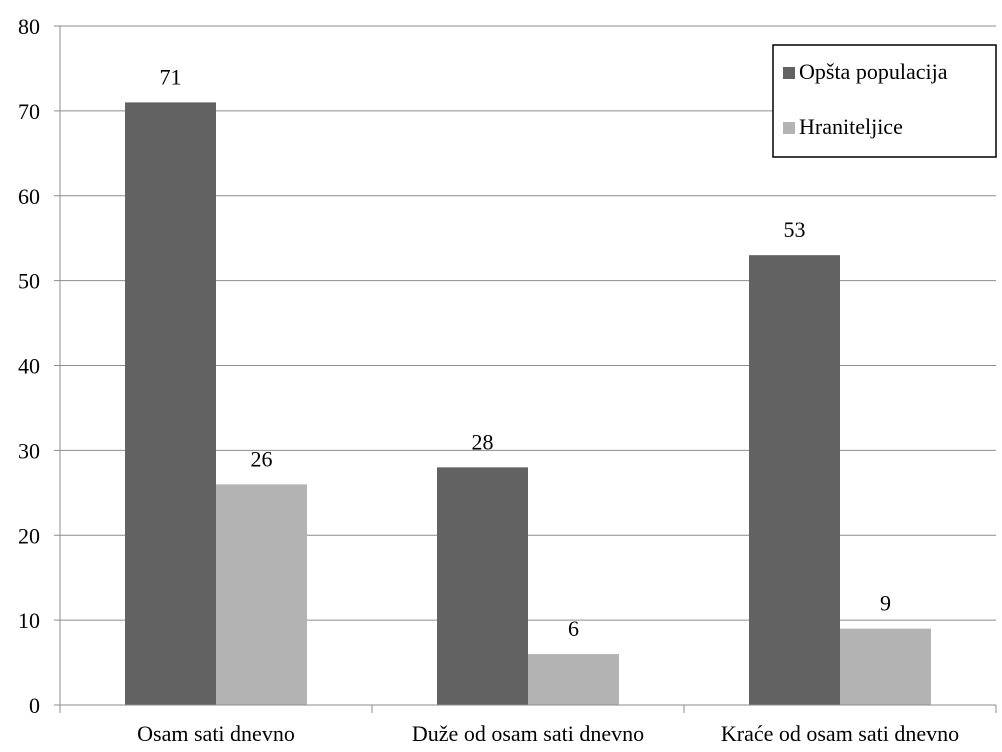 The image size is (1002, 752). What do you see at coordinates (885, 603) in the screenshot?
I see `data-label-hraniteljice-krace-od-osam-sati-dnevno: 9` at bounding box center [885, 603].